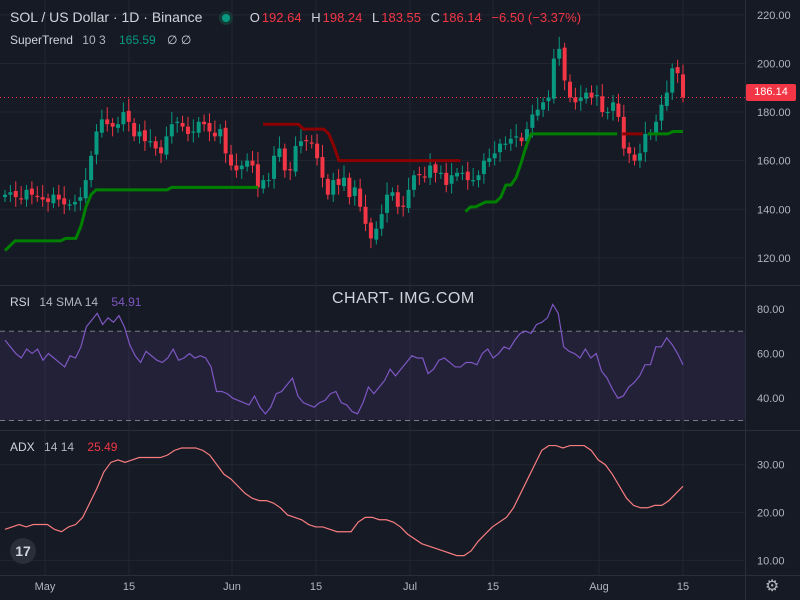 This screenshot has height=600, width=800. I want to click on ohlc-low: 183.55, so click(401, 17).